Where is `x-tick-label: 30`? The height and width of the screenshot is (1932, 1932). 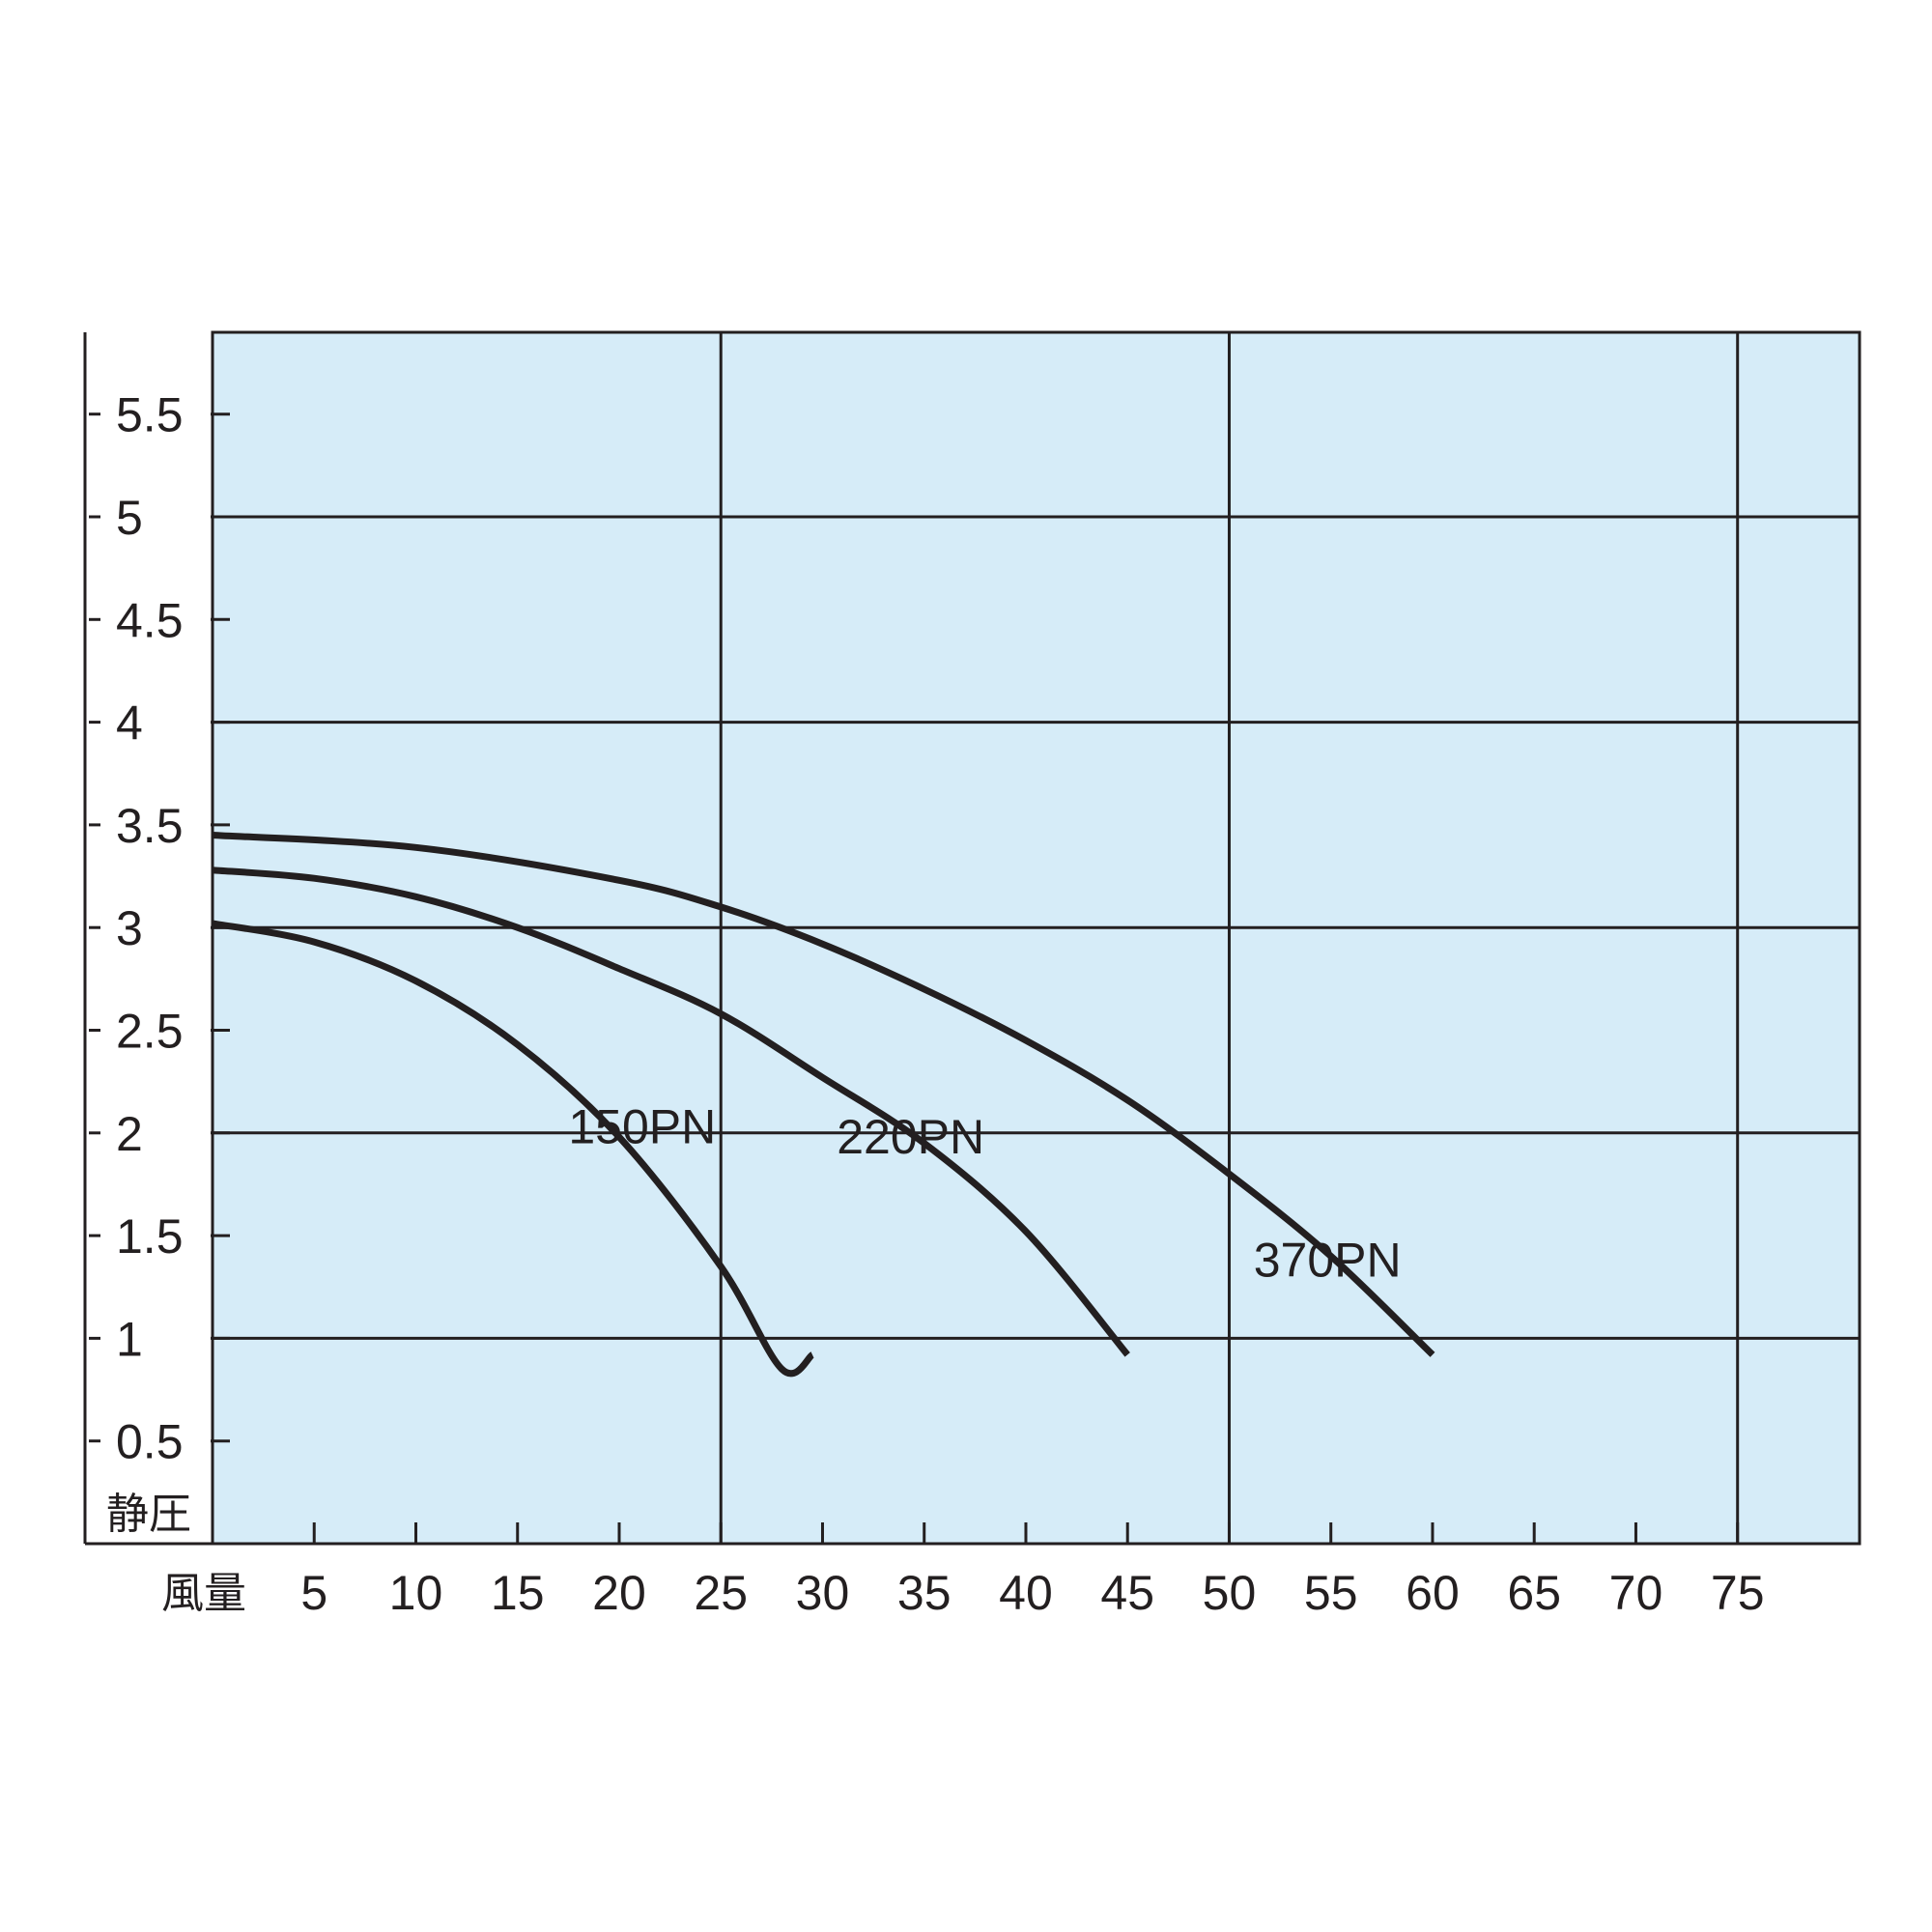 x-tick-label: 30 is located at coordinates (823, 1593).